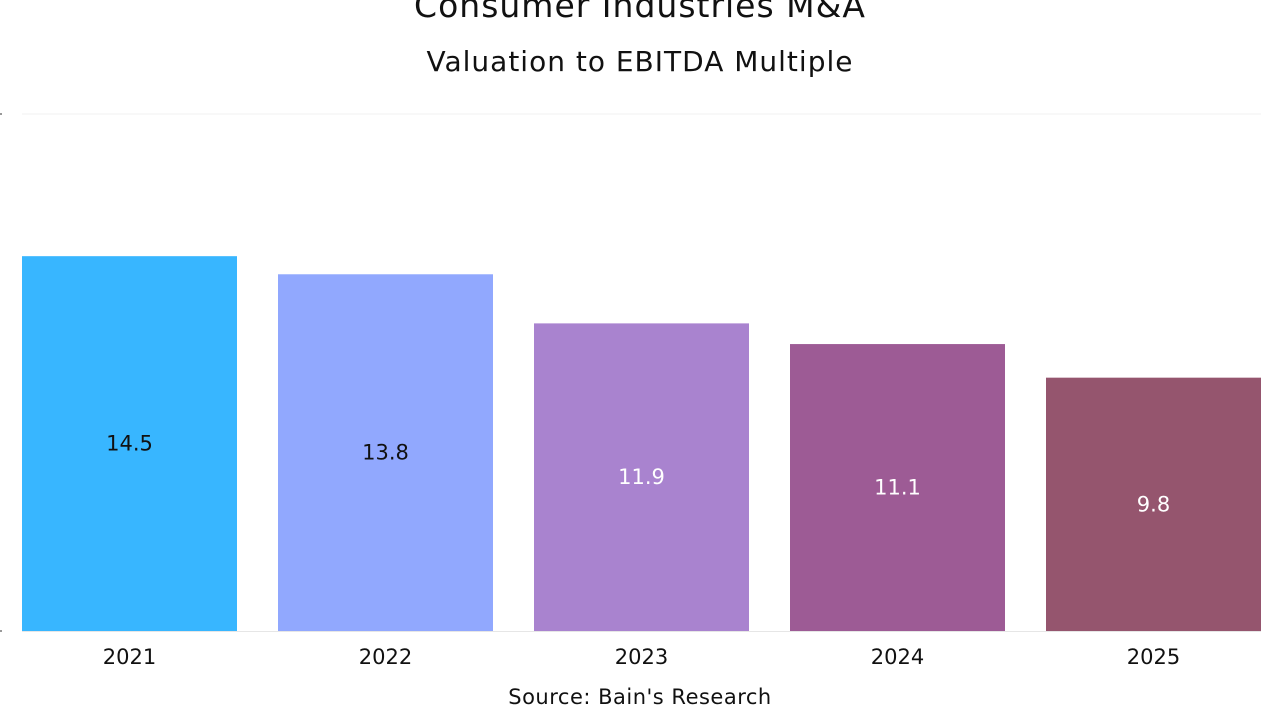 The height and width of the screenshot is (720, 1280). I want to click on chart-title: Consumer Industries M&A, so click(640, 12).